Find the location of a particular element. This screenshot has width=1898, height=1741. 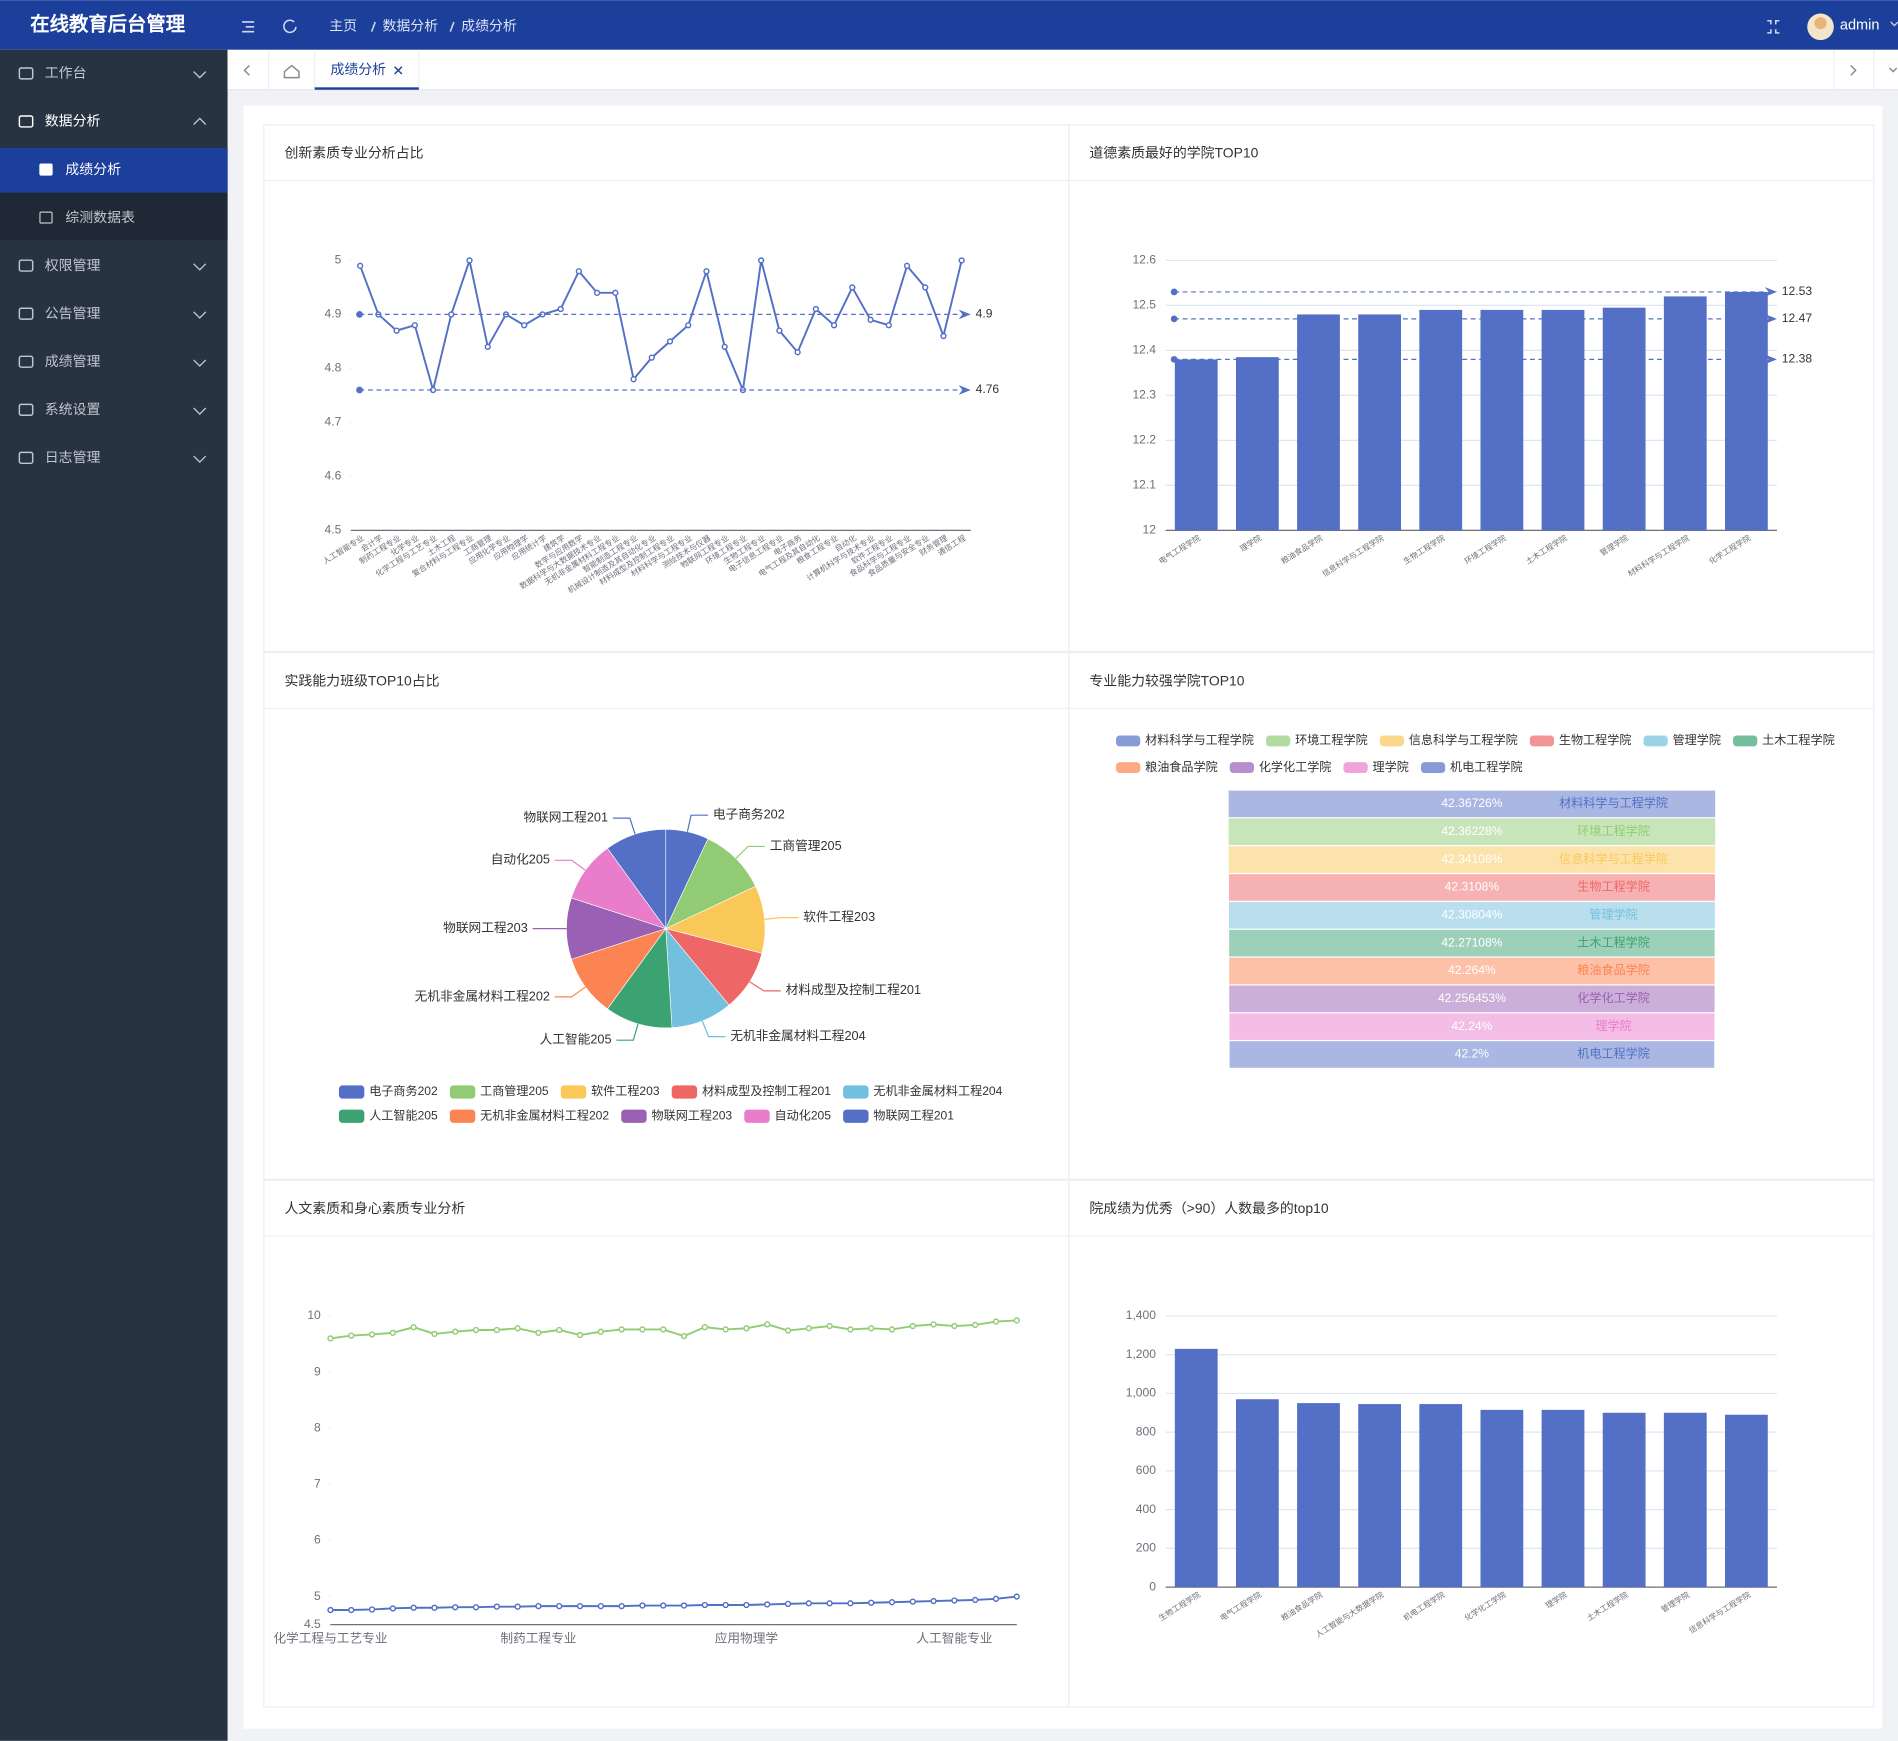

legend-label: 生物工程学院 is located at coordinates (1595, 739).